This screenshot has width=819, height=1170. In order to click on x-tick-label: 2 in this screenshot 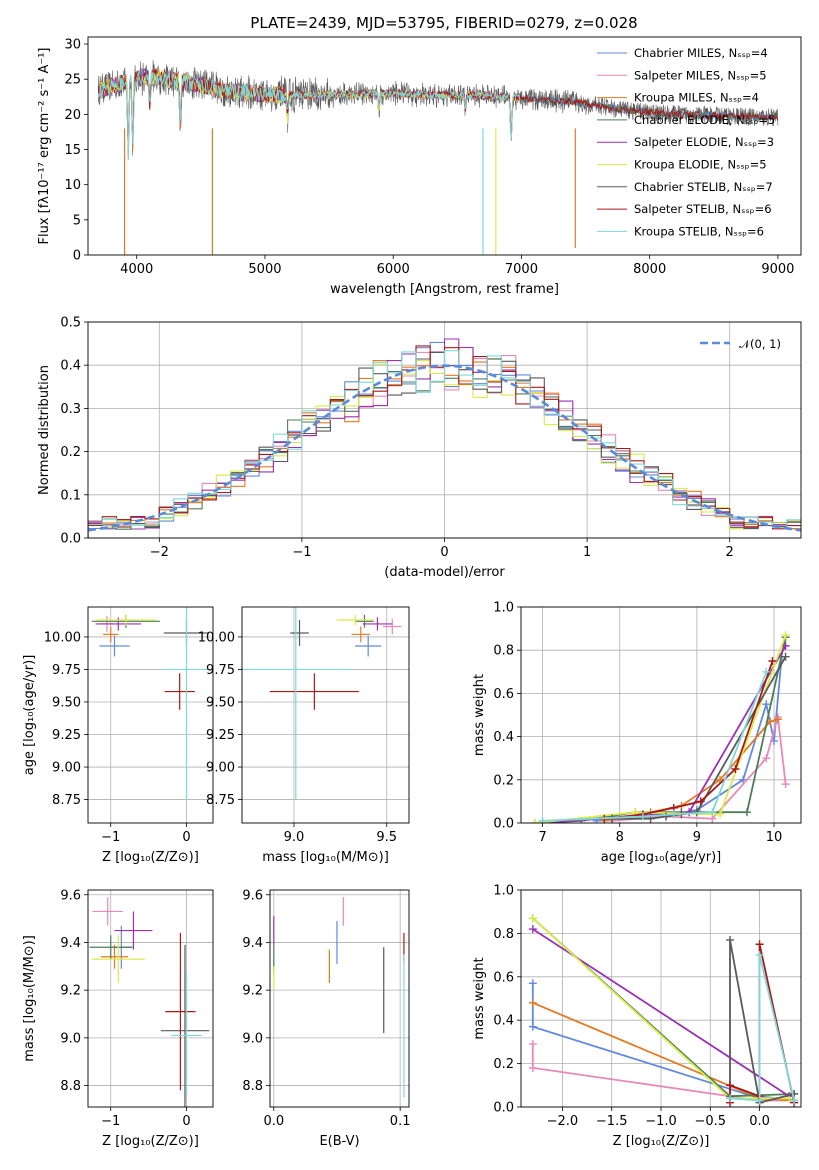, I will do `click(730, 552)`.